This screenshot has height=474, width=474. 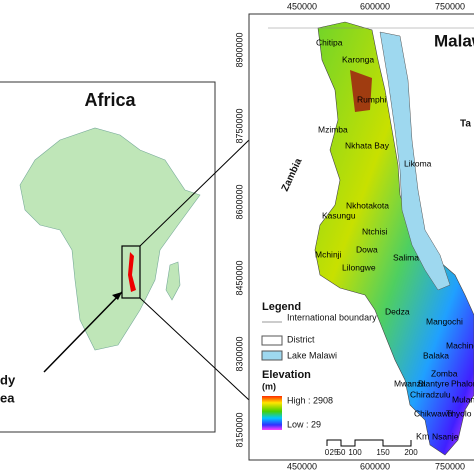 I want to click on lake-malawi, so click(x=415, y=161).